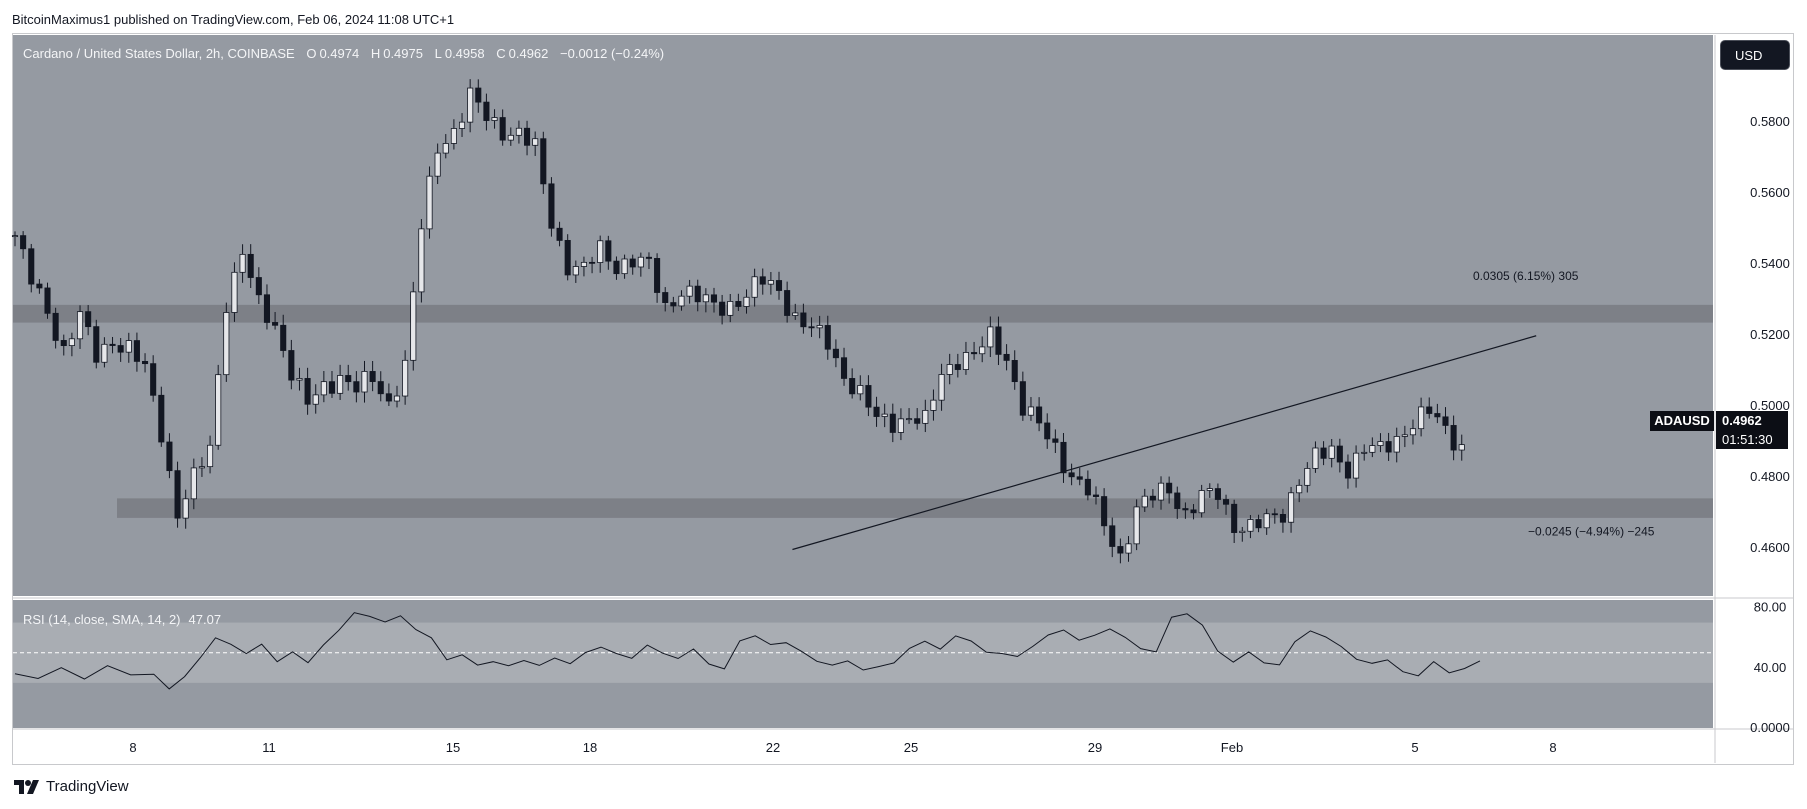  Describe the element at coordinates (1414, 747) in the screenshot. I see `time-axis-label: 5` at that location.